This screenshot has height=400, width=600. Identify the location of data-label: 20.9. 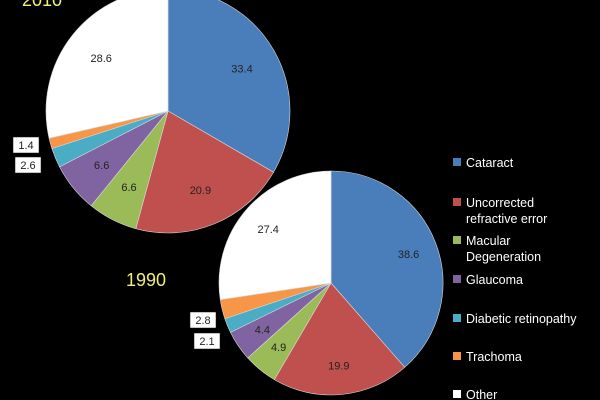
(200, 191).